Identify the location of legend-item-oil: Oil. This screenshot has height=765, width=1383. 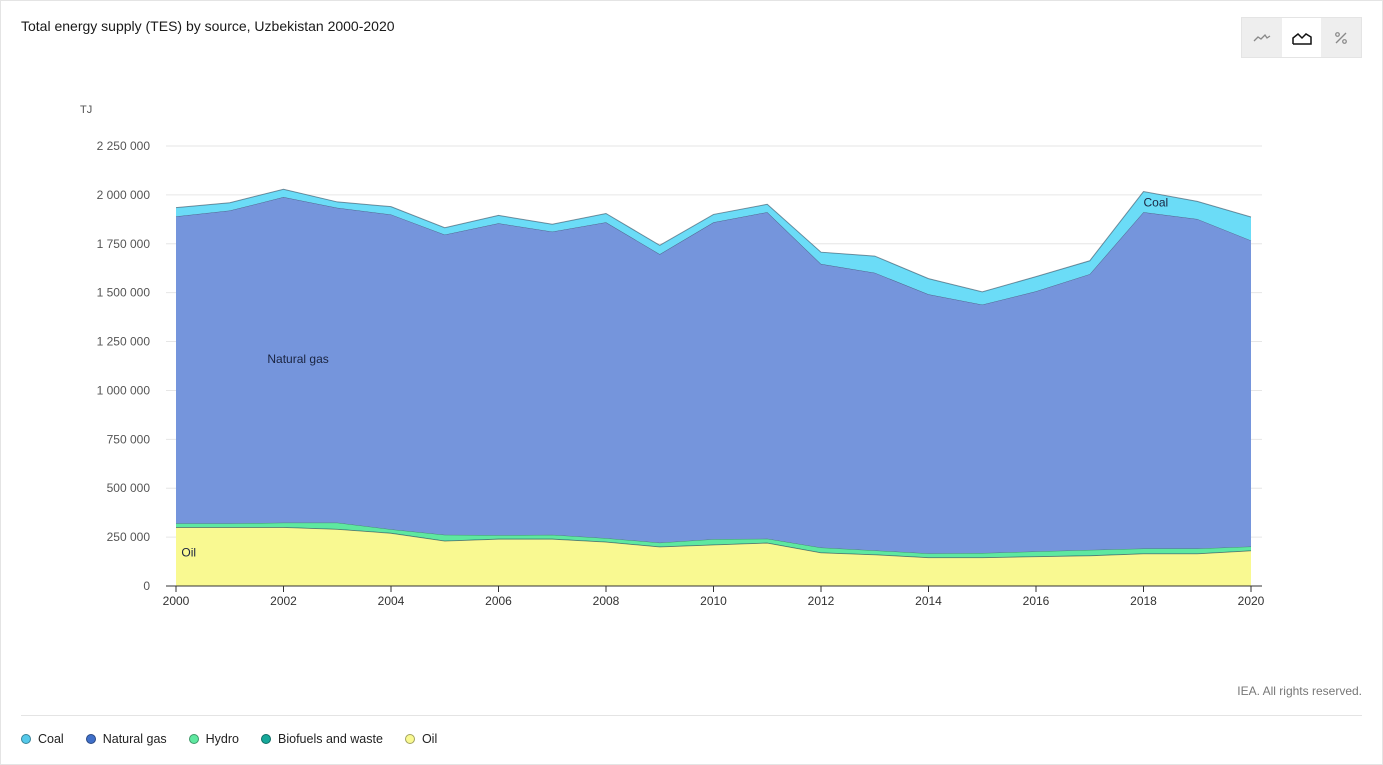
(421, 739).